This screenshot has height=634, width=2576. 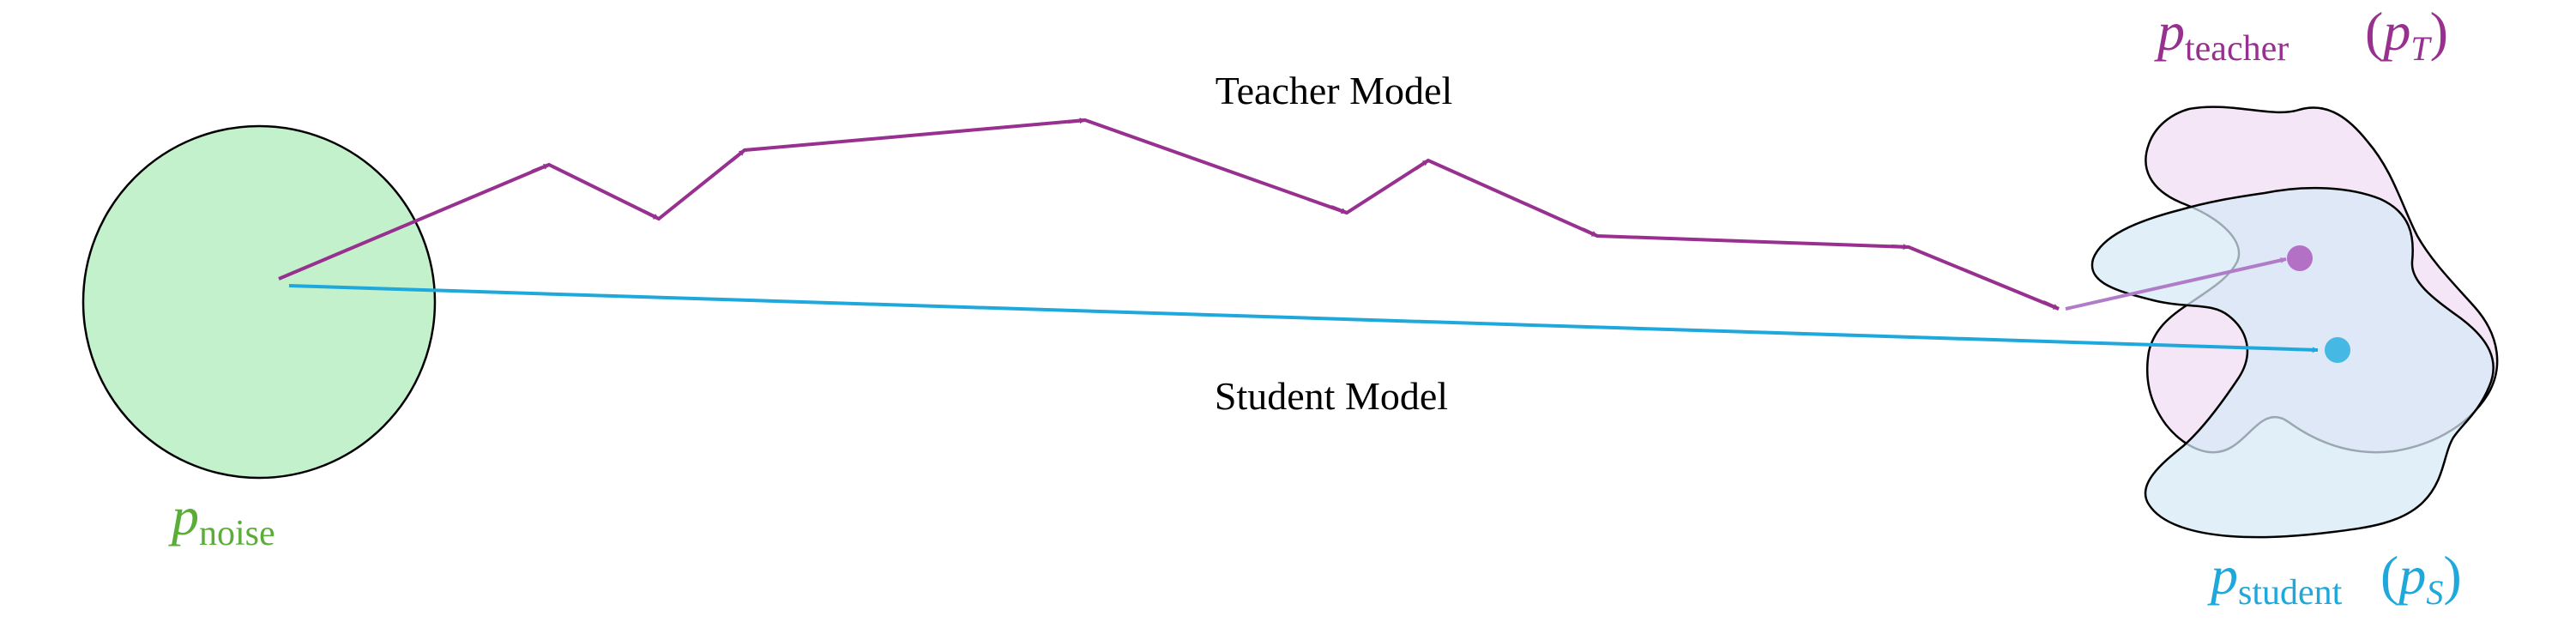 I want to click on teacher-short-label: (pT), so click(x=2406, y=35).